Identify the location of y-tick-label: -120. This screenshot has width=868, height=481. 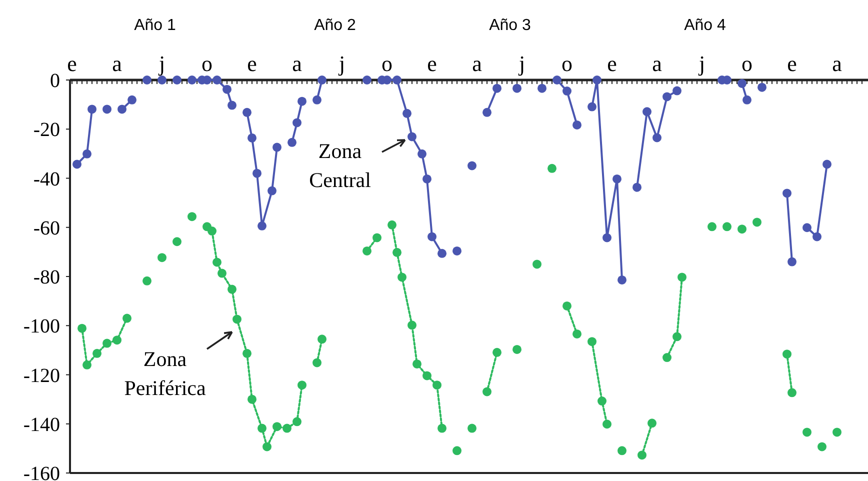
(41, 375).